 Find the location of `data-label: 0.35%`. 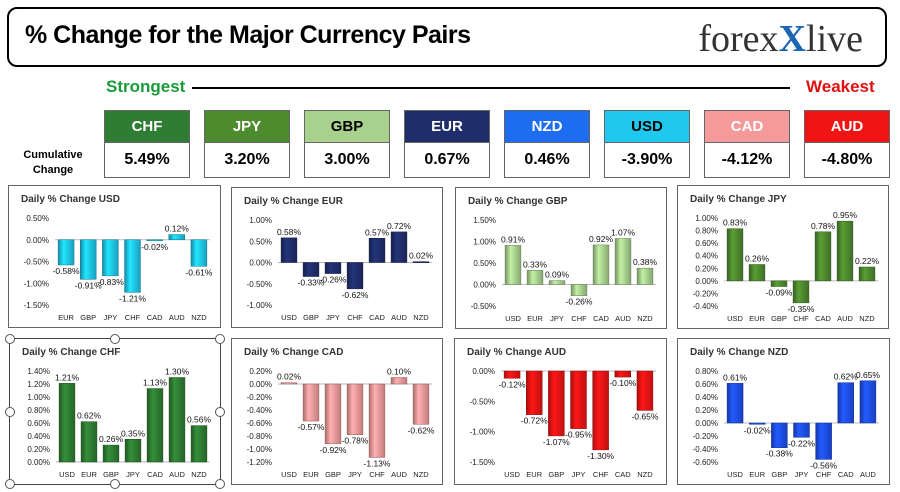

data-label: 0.35% is located at coordinates (133, 433).